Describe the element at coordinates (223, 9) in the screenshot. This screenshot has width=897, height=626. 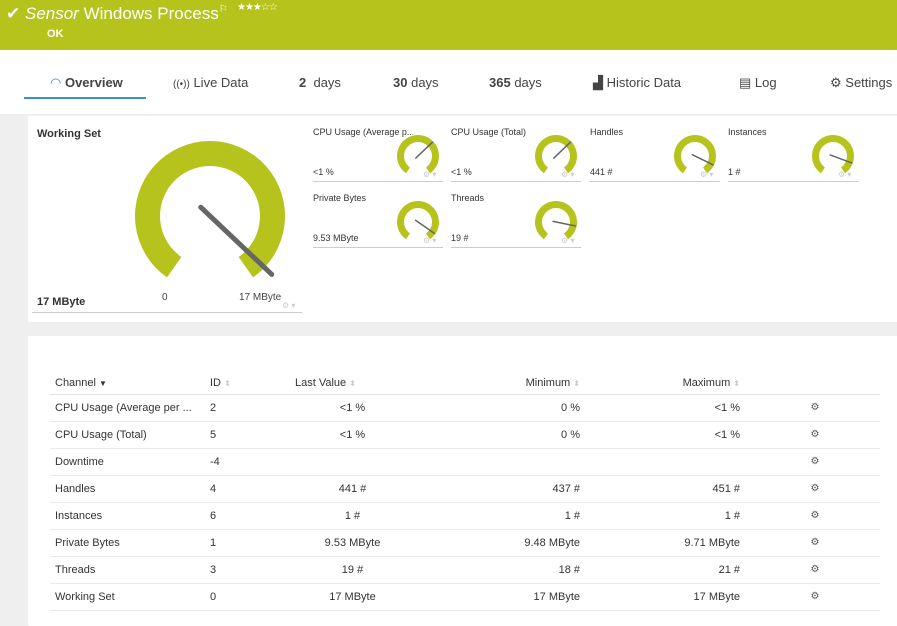
I see `flag-icon: ⚐` at that location.